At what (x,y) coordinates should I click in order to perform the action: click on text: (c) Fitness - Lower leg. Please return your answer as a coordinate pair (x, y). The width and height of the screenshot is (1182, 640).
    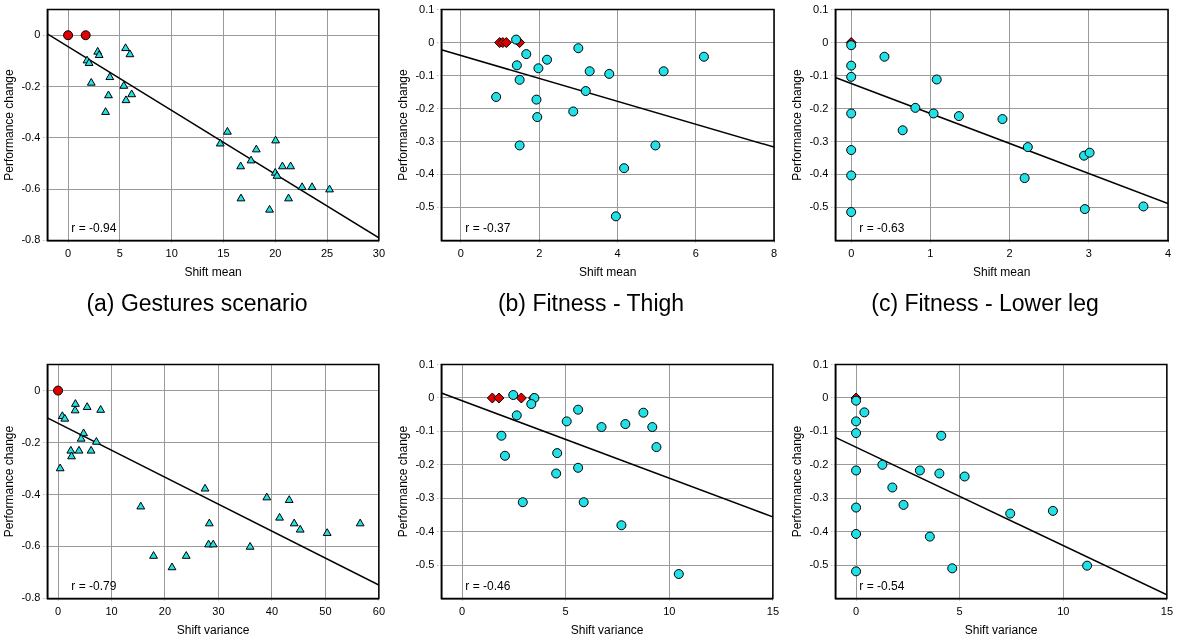
    Looking at the image, I should click on (985, 303).